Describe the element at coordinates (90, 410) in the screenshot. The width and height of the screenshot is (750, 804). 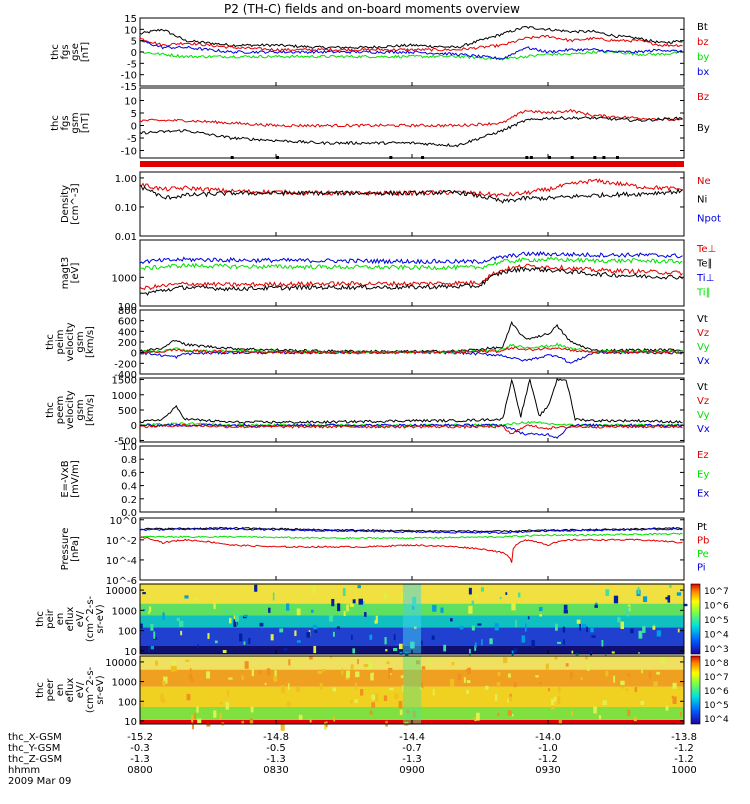
I see `ylabel-line: [km/s]` at that location.